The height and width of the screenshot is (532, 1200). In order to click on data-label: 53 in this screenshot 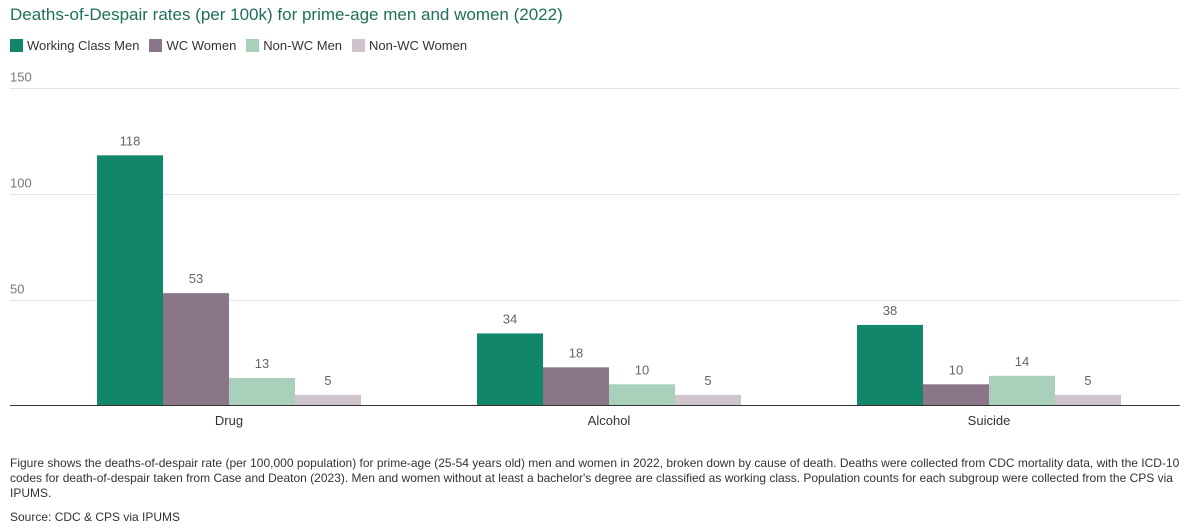, I will do `click(196, 278)`.